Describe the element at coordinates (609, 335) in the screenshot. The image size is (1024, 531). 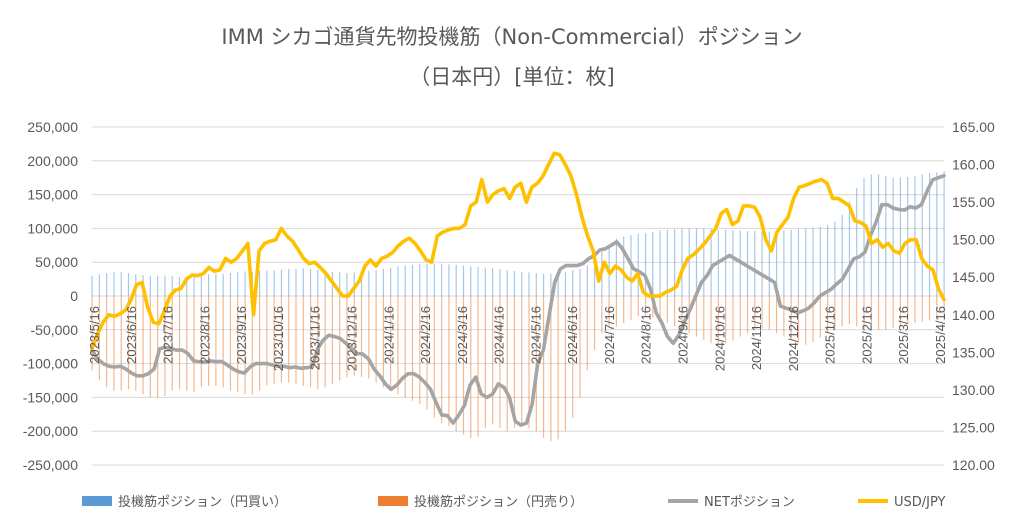
I see `x-tick-label: 2024/7/16` at that location.